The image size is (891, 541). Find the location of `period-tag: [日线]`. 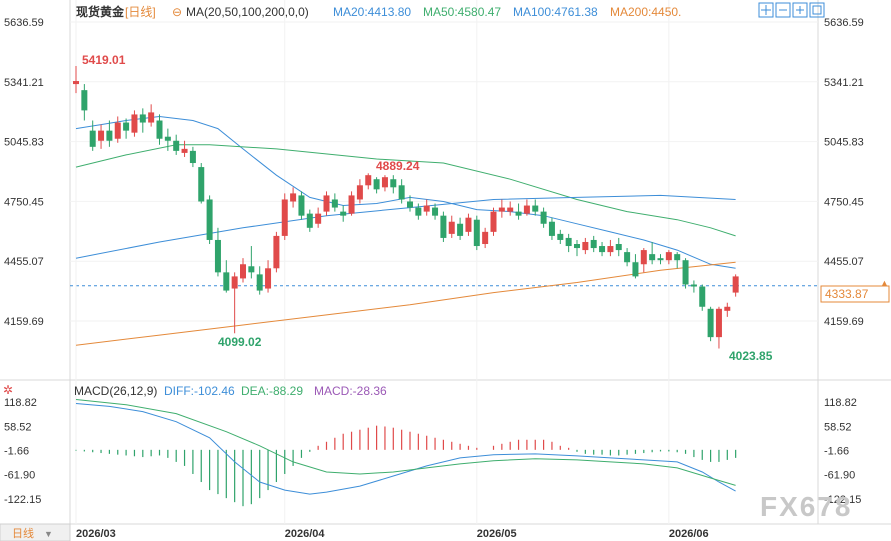

period-tag: [日线] is located at coordinates (140, 12).